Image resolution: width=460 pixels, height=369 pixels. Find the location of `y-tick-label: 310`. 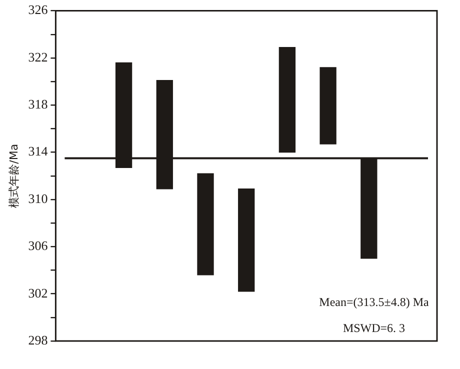

y-tick-label: 310 is located at coordinates (38, 198).